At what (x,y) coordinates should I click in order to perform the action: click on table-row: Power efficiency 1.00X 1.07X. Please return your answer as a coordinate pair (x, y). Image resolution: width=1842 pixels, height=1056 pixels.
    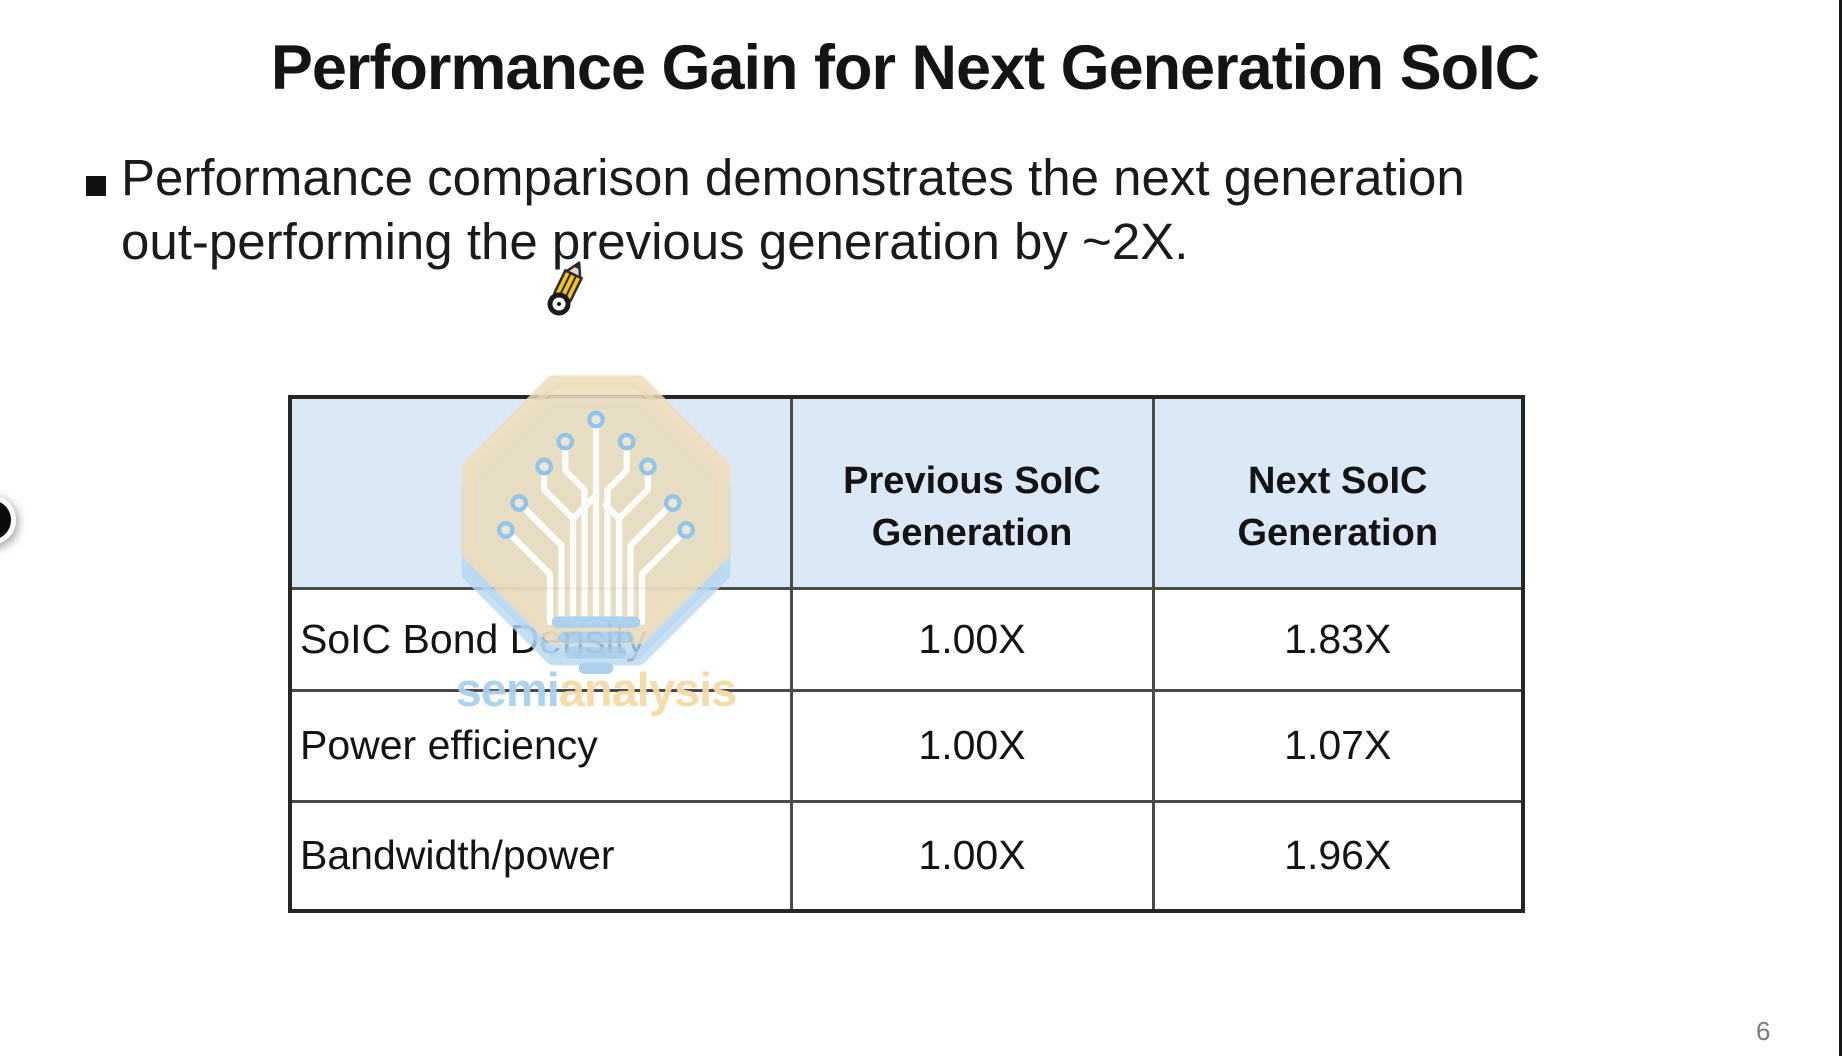
    Looking at the image, I should click on (906, 745).